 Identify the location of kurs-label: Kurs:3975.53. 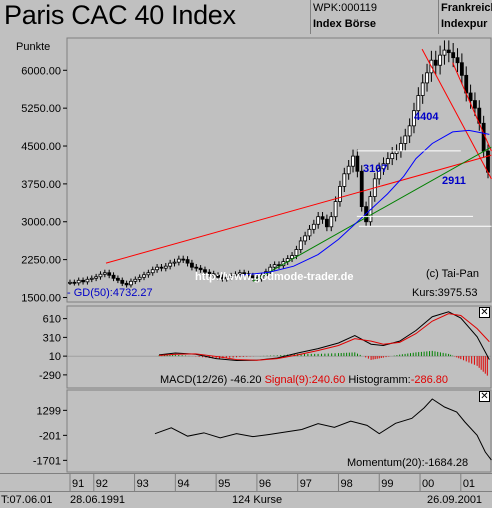
(445, 293).